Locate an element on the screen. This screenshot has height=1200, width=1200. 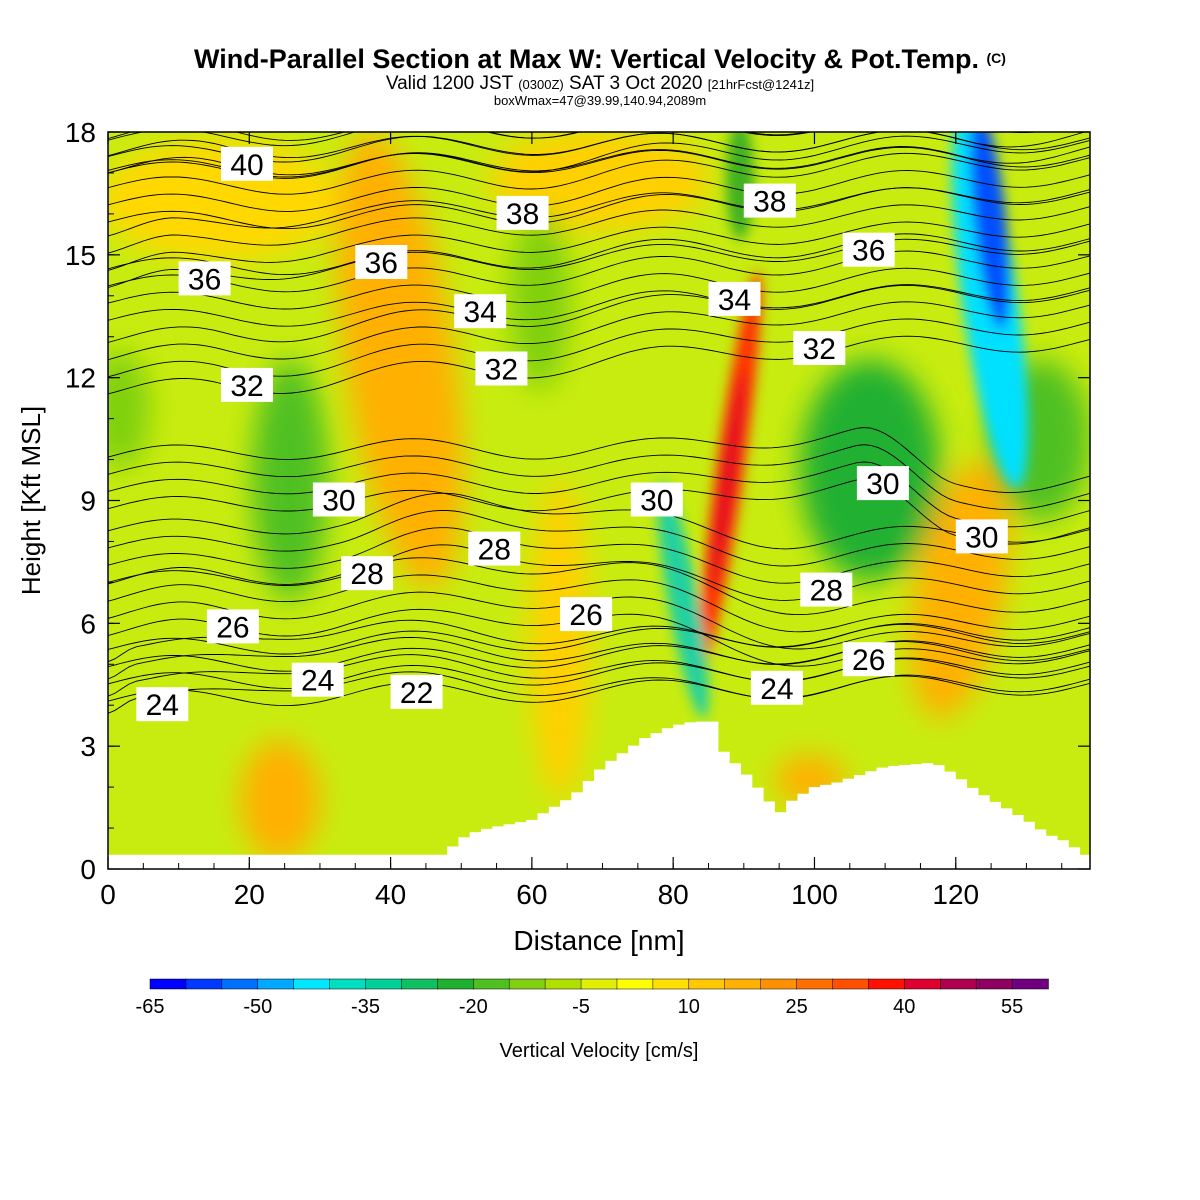
utc-time: (0300Z) is located at coordinates (541, 84).